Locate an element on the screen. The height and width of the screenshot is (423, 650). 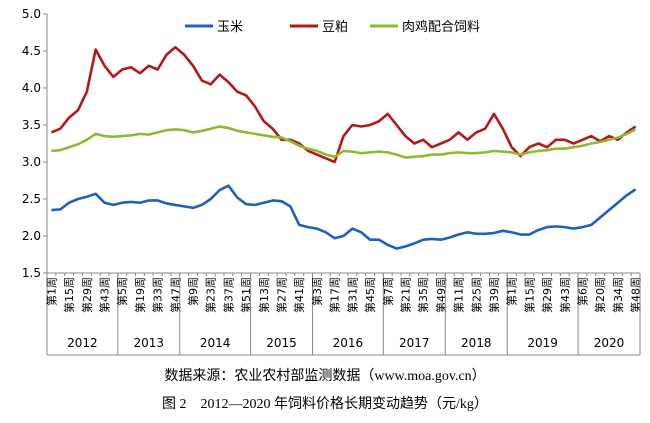
x-tick-label: 第48周 is located at coordinates (636, 295).